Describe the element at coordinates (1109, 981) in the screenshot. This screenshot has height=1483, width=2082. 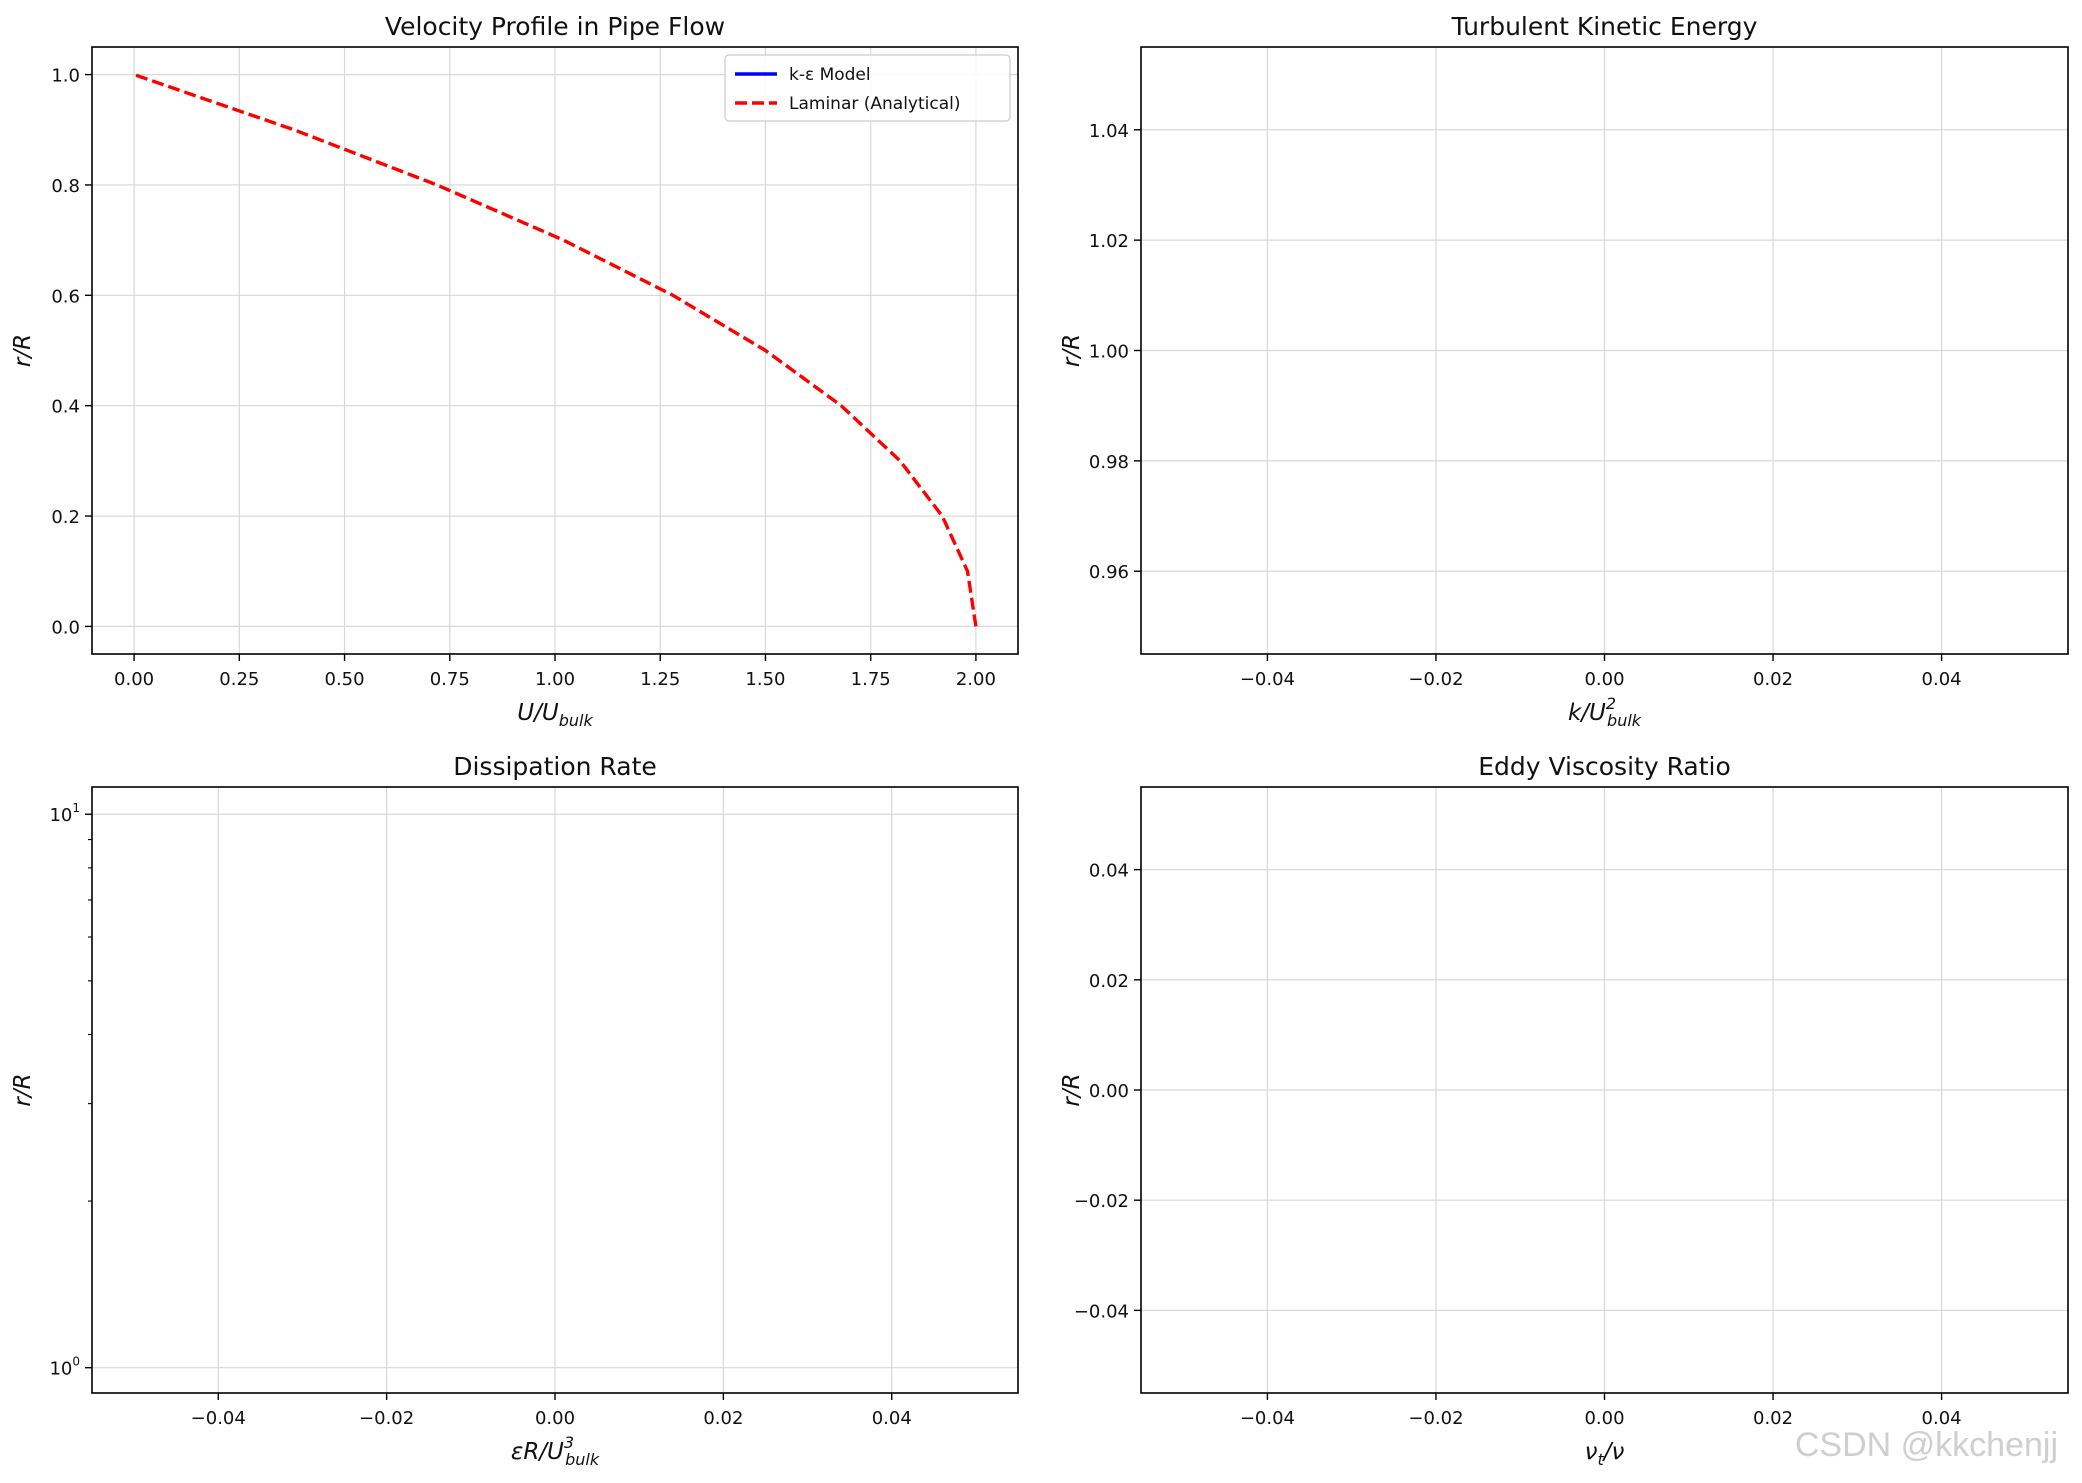
I see `y-tick-label: 0.02` at that location.